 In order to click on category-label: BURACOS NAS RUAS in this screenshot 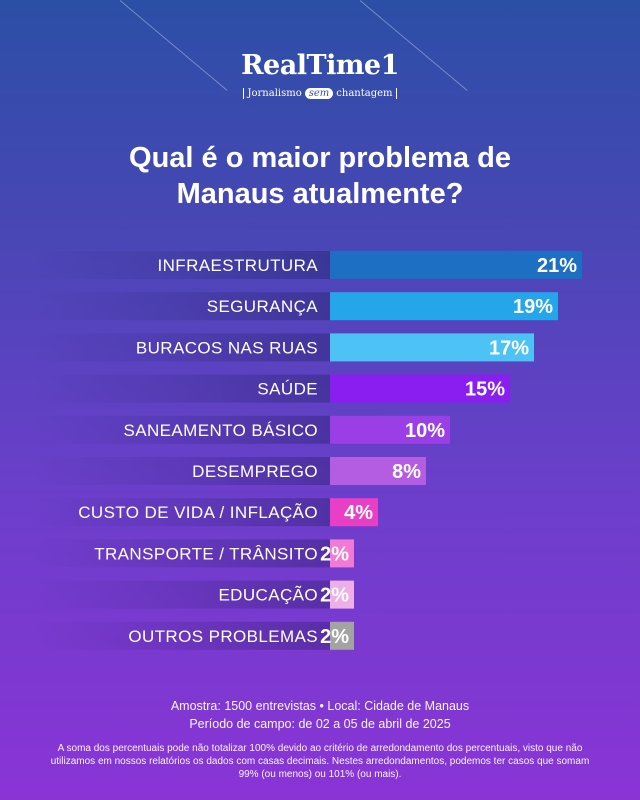, I will do `click(227, 347)`.